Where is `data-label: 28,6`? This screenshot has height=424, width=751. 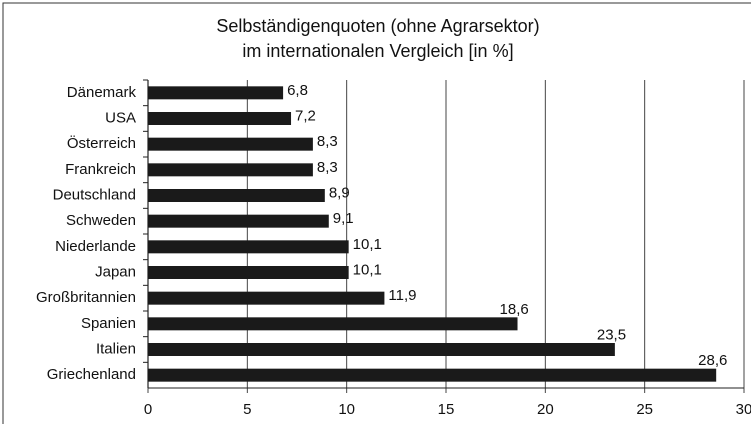
data-label: 28,6 is located at coordinates (712, 360).